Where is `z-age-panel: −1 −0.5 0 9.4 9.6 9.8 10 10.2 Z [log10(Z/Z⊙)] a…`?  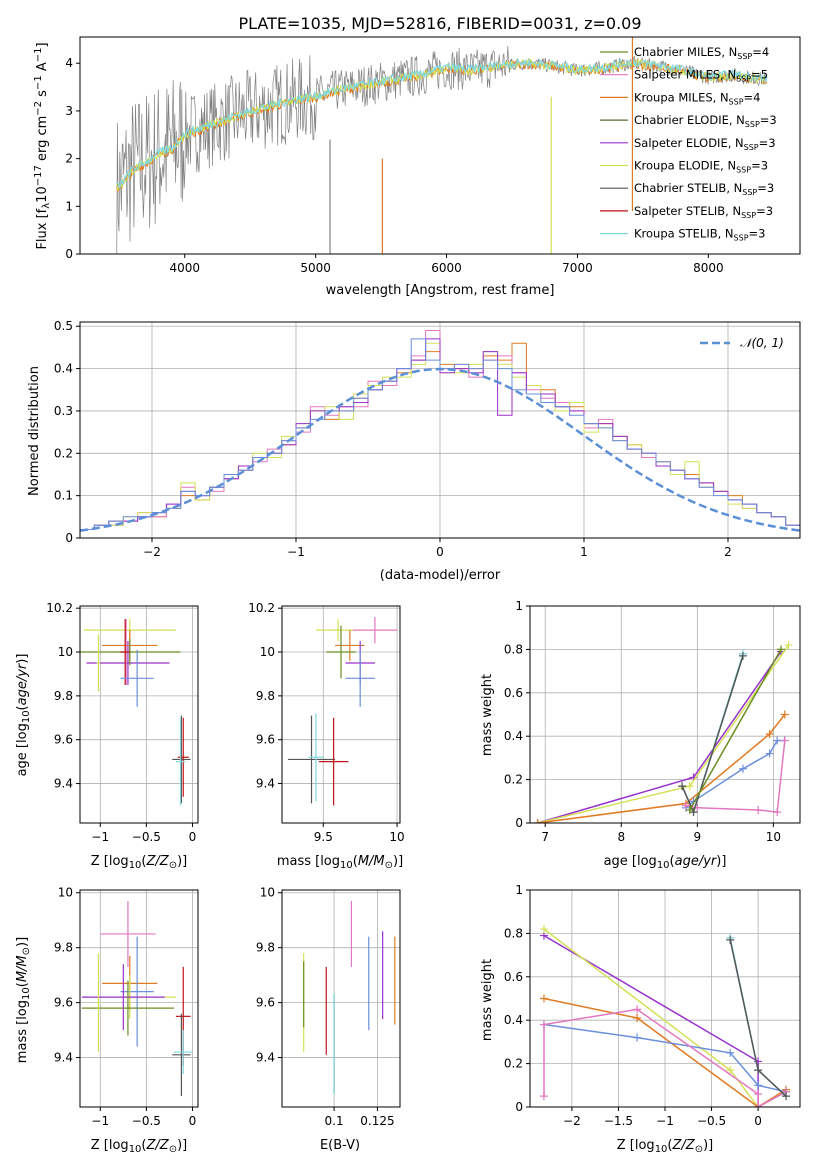
z-age-panel: −1 −0.5 0 9.4 9.6 9.8 10 10.2 Z [log10(Z/Z⊙)] a… is located at coordinates (107, 736).